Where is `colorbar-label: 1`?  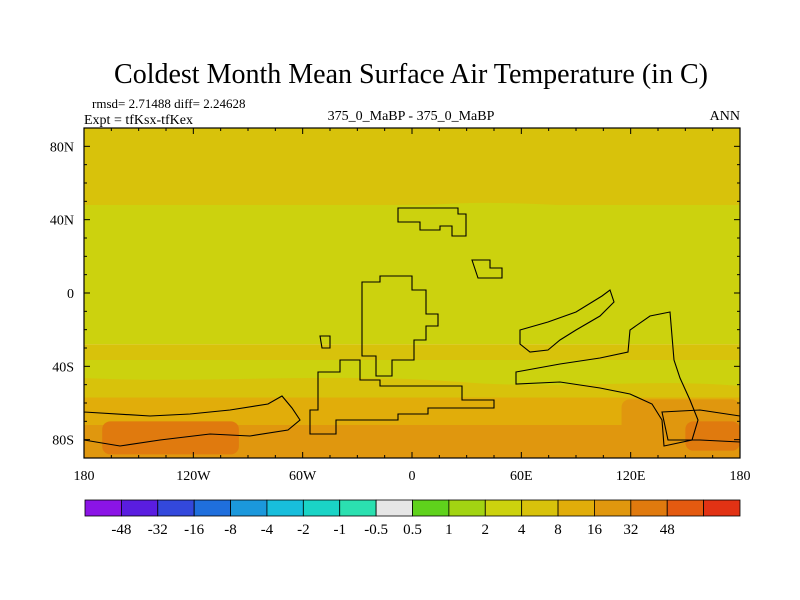
colorbar-label: 1 is located at coordinates (449, 530).